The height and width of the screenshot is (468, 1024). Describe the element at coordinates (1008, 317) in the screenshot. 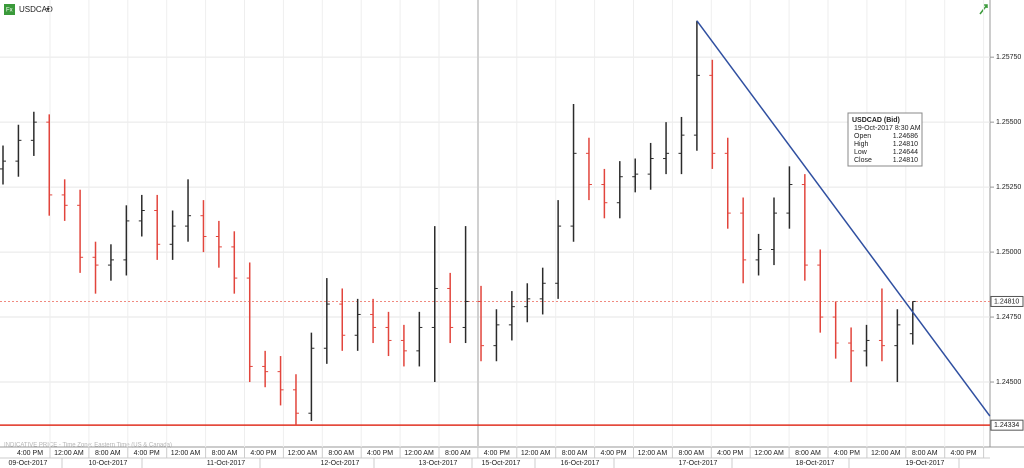

I see `y-tick-label: 1.24750` at that location.